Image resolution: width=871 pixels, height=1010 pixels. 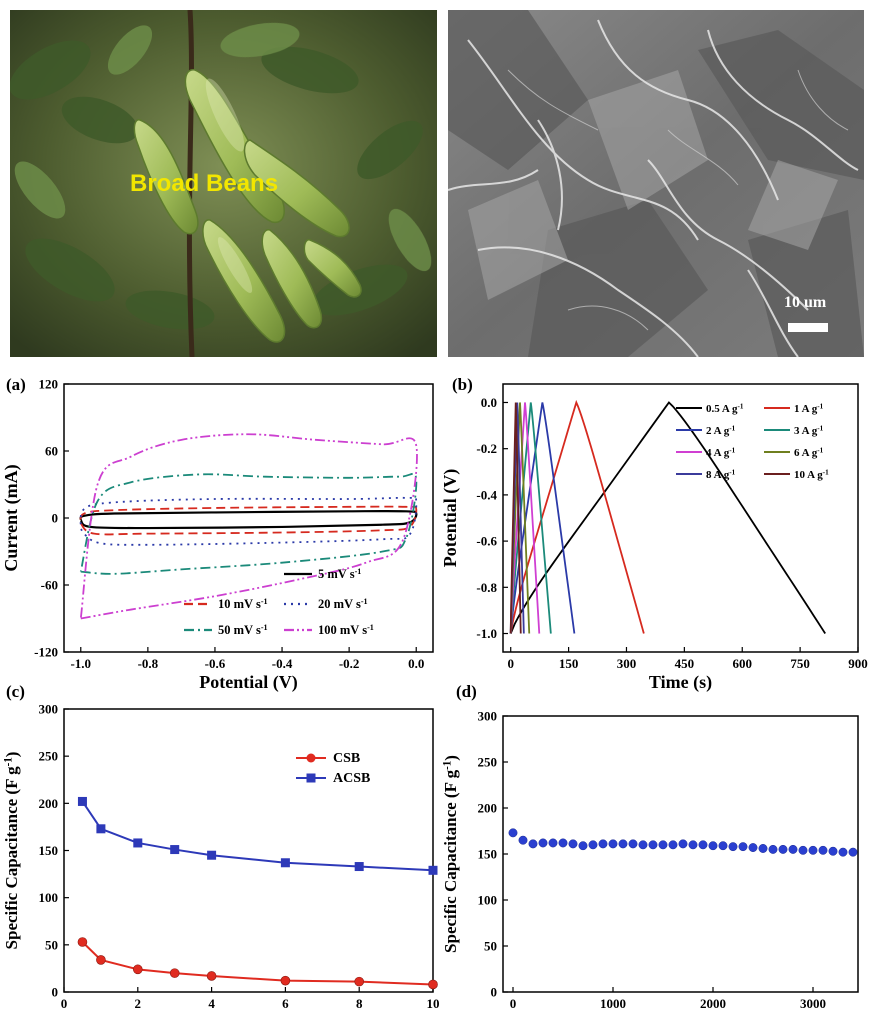 I want to click on panel-label: (d), so click(x=466, y=691).